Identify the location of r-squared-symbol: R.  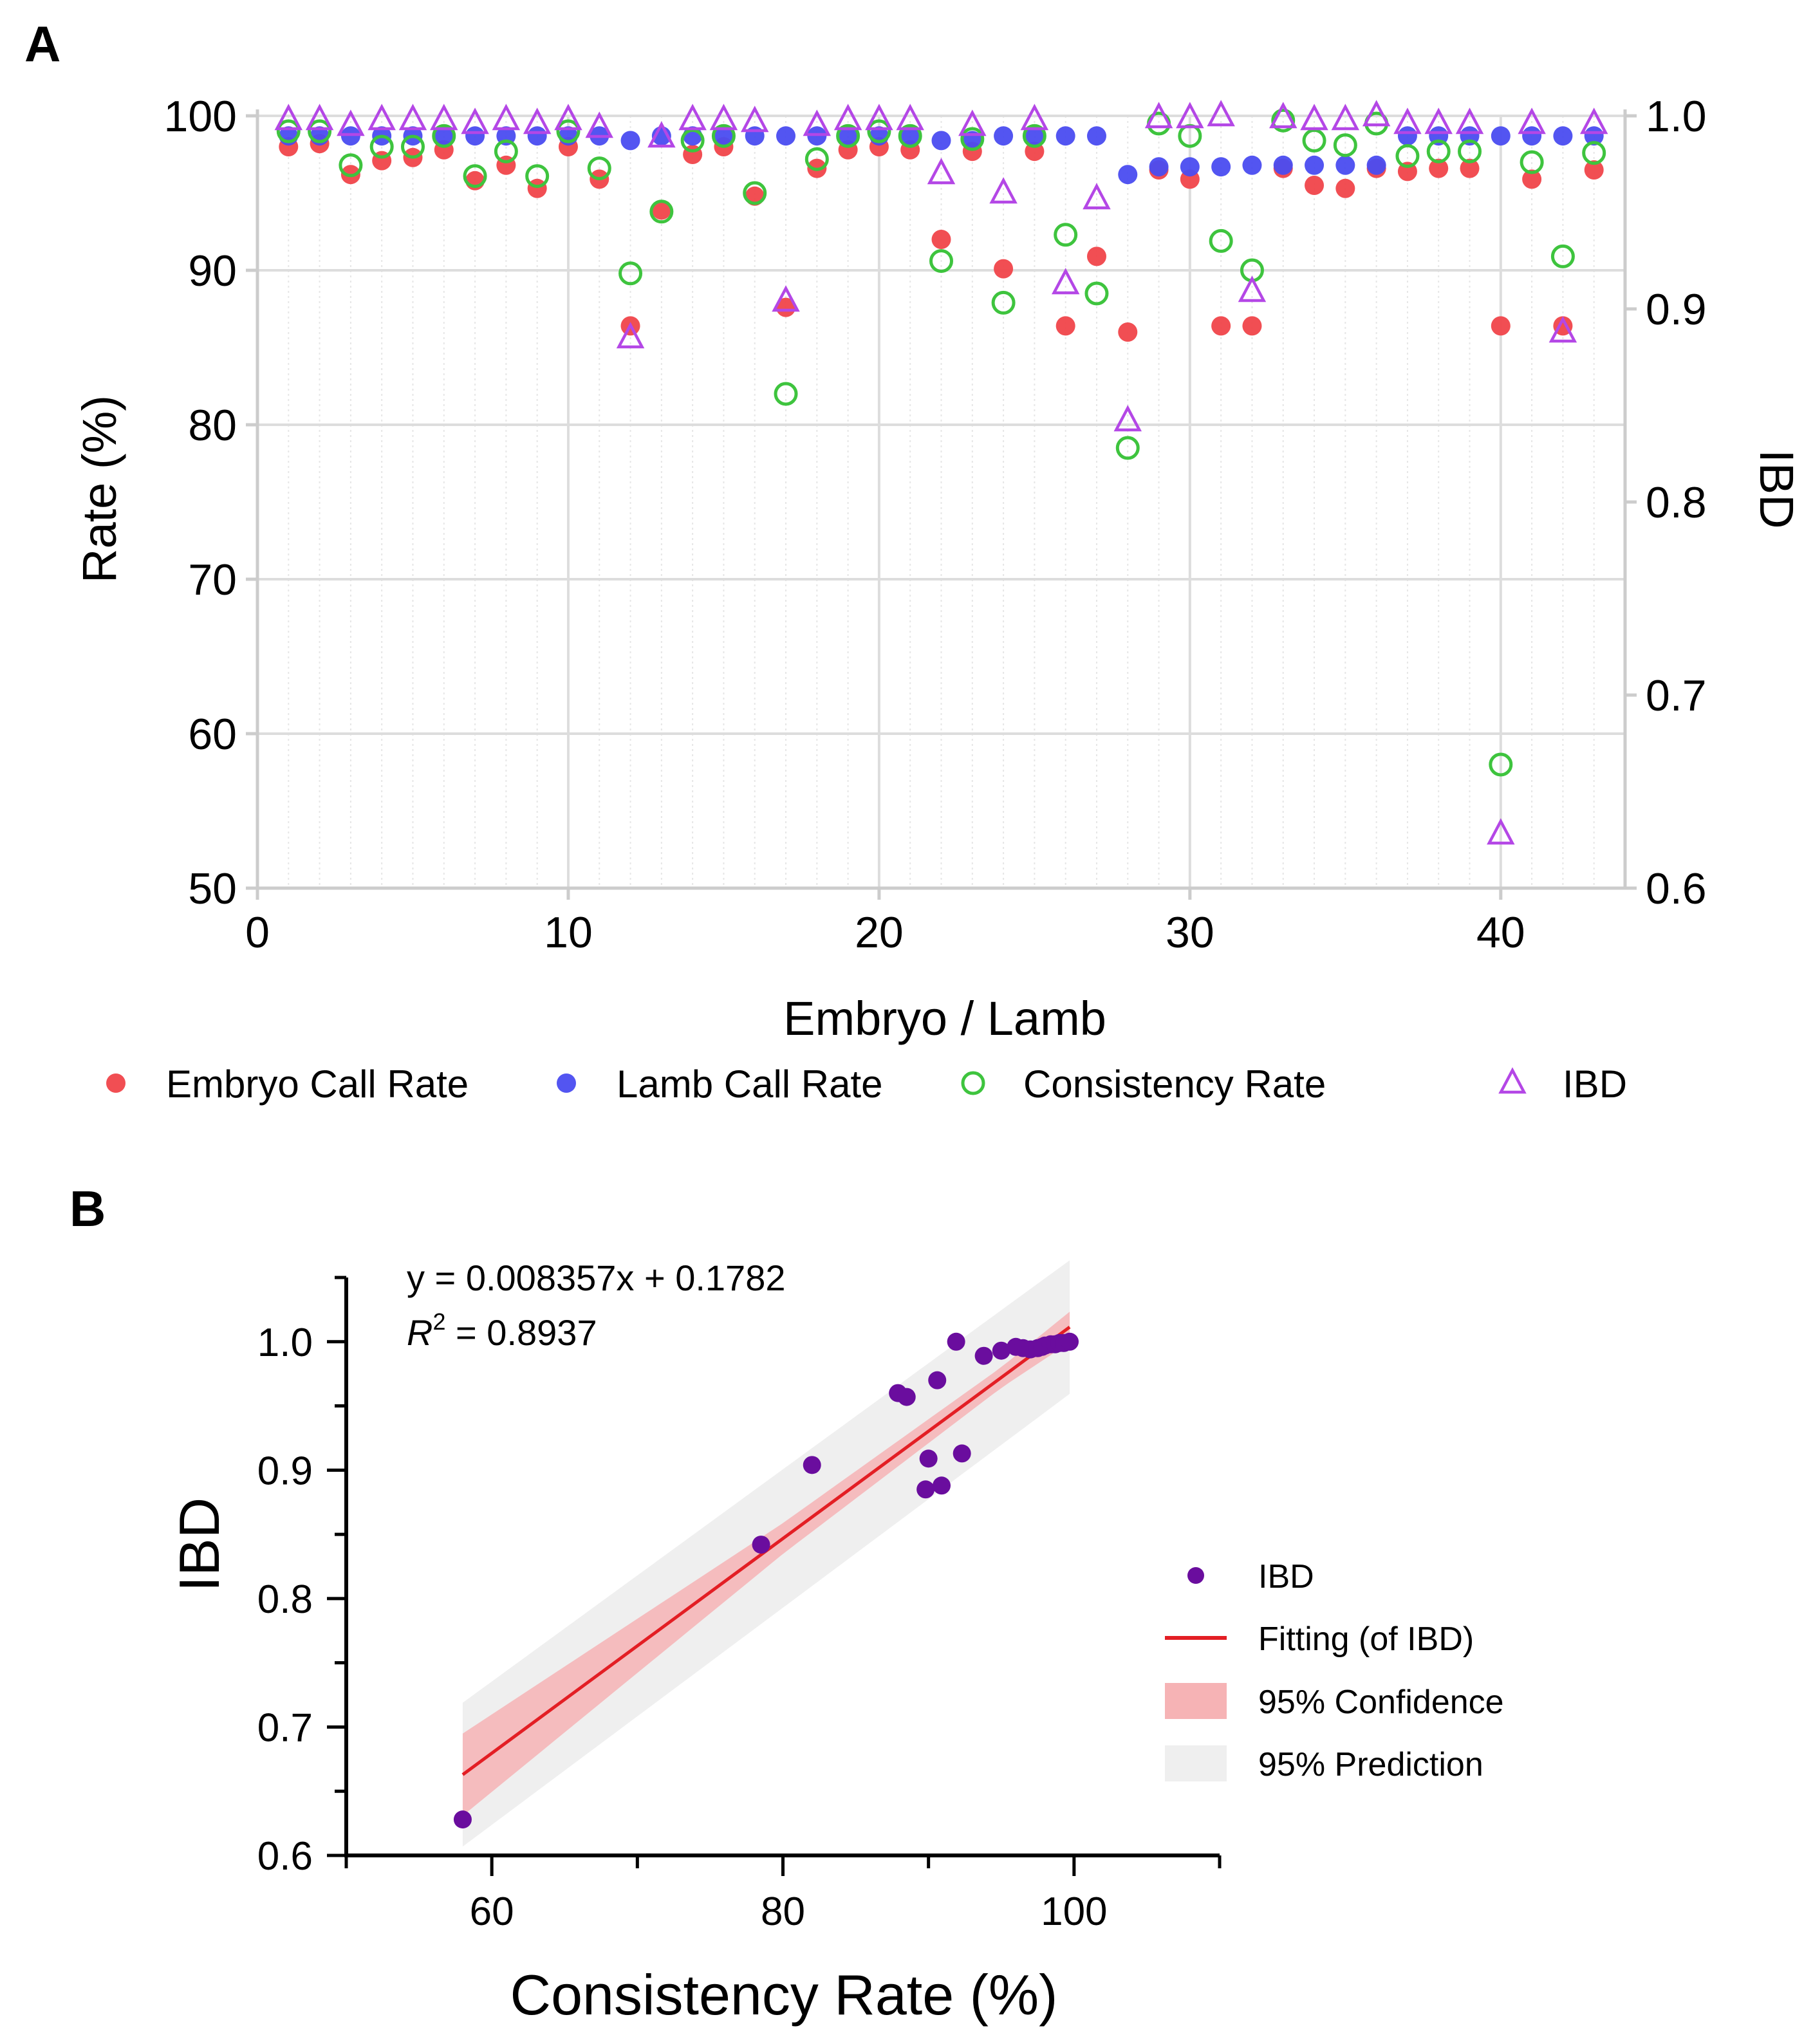
(419, 1333).